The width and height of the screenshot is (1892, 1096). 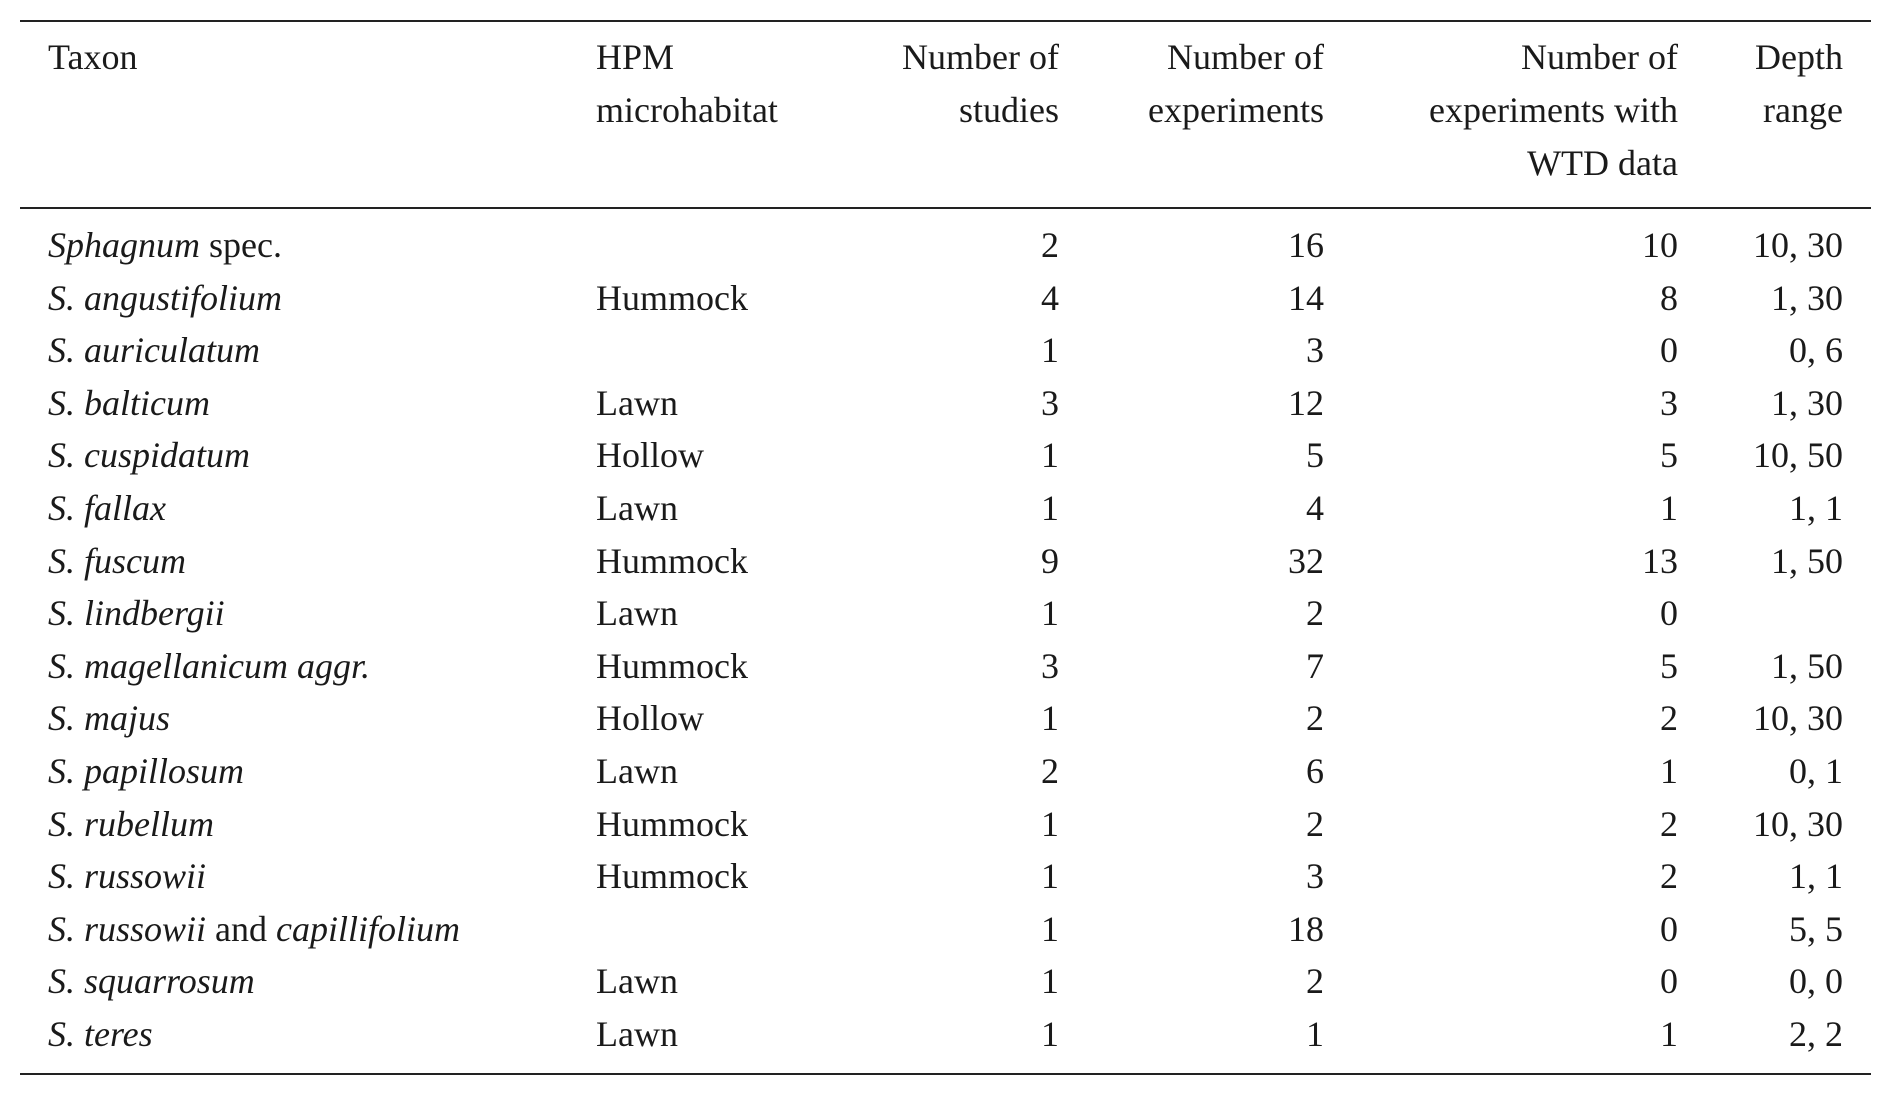 What do you see at coordinates (945, 21) in the screenshot?
I see `top-rule` at bounding box center [945, 21].